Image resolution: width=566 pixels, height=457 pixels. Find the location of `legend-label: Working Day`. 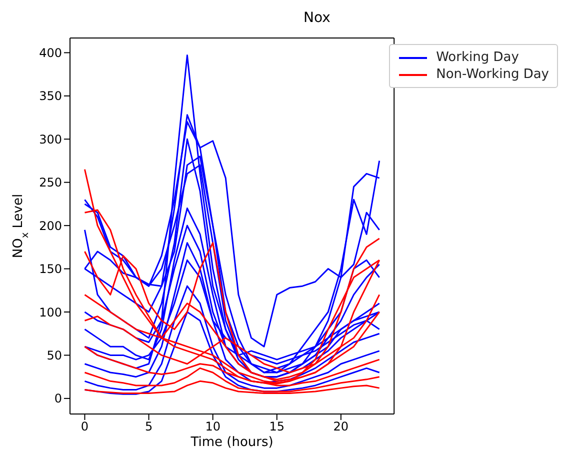

legend-label: Working Day is located at coordinates (477, 57).